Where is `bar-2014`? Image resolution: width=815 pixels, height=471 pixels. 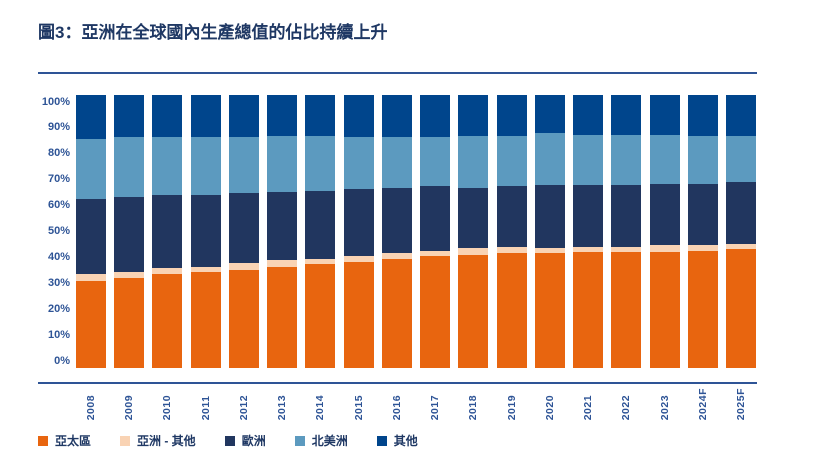
bar-2014 is located at coordinates (320, 231).